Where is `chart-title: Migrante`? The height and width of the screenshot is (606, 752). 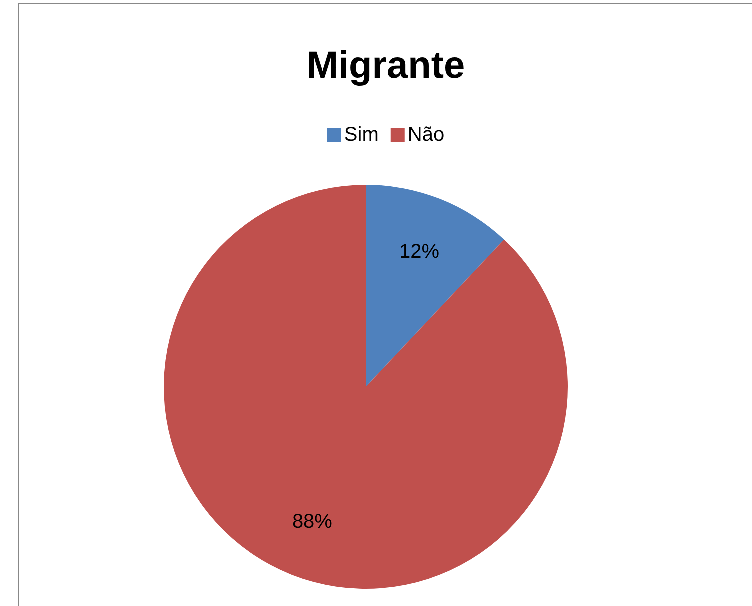
chart-title: Migrante is located at coordinates (386, 66).